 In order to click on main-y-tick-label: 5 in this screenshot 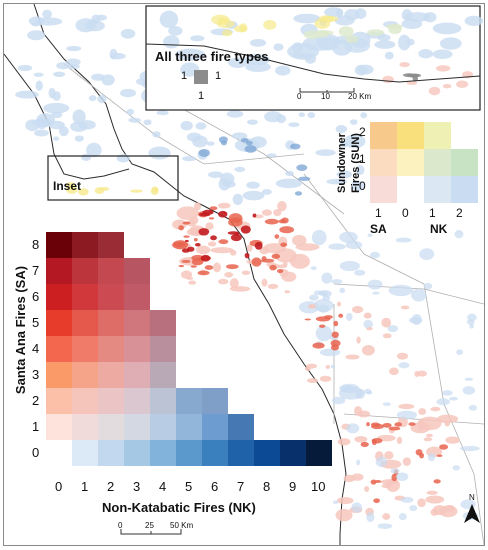, I will do `click(36, 322)`.